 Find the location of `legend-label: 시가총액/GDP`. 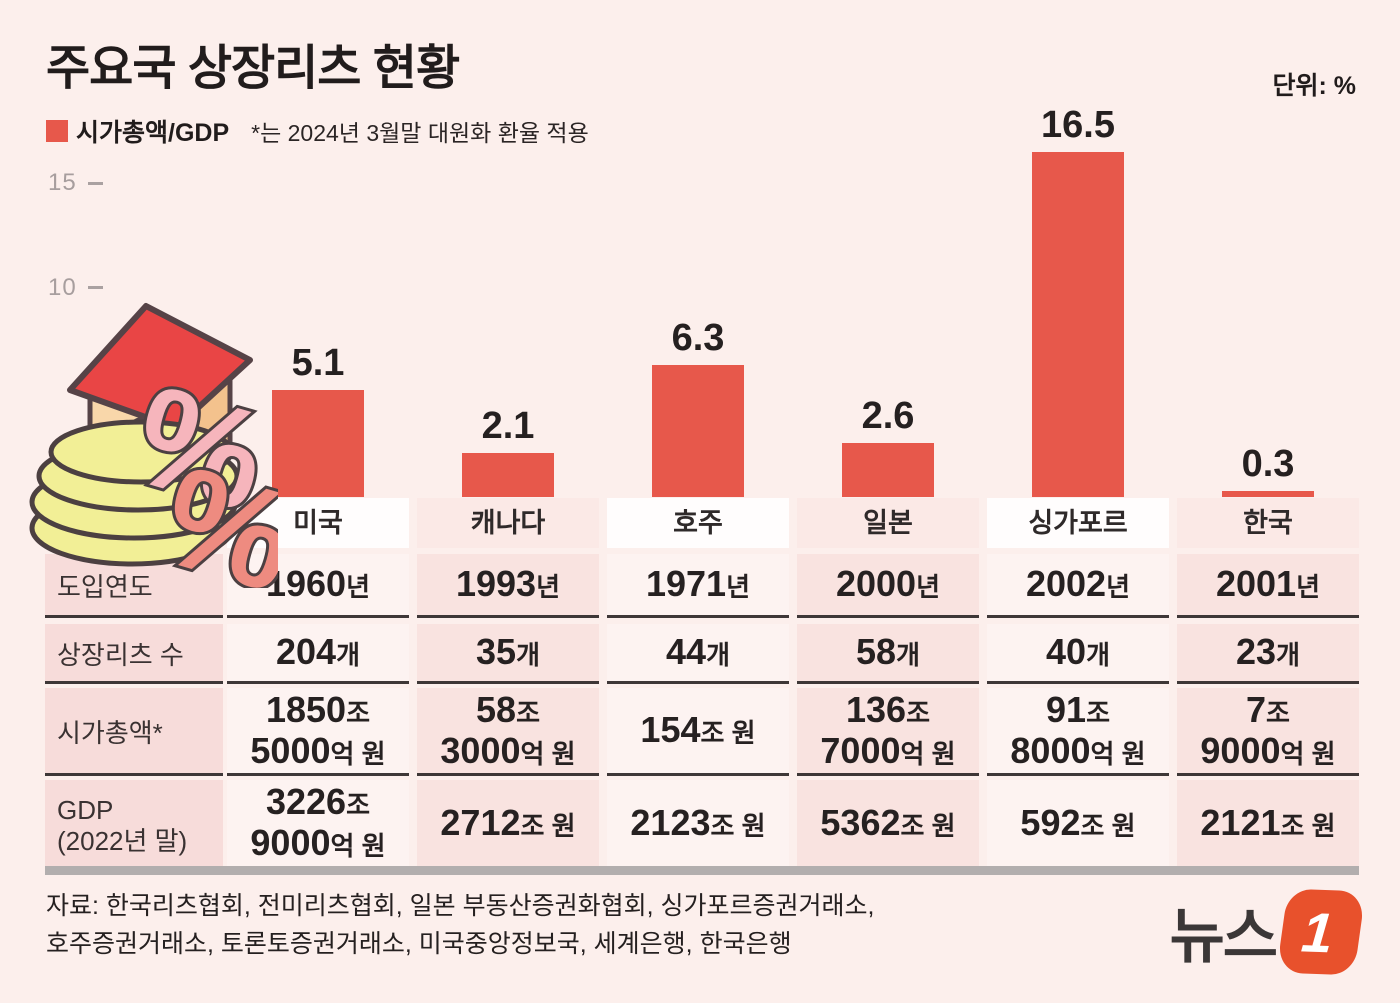

legend-label: 시가총액/GDP is located at coordinates (153, 133).